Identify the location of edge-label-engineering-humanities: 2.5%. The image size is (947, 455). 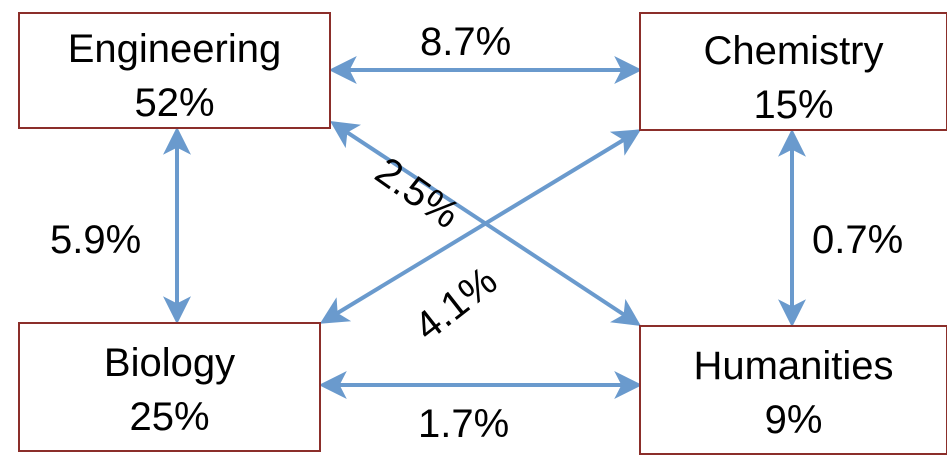
(417, 193).